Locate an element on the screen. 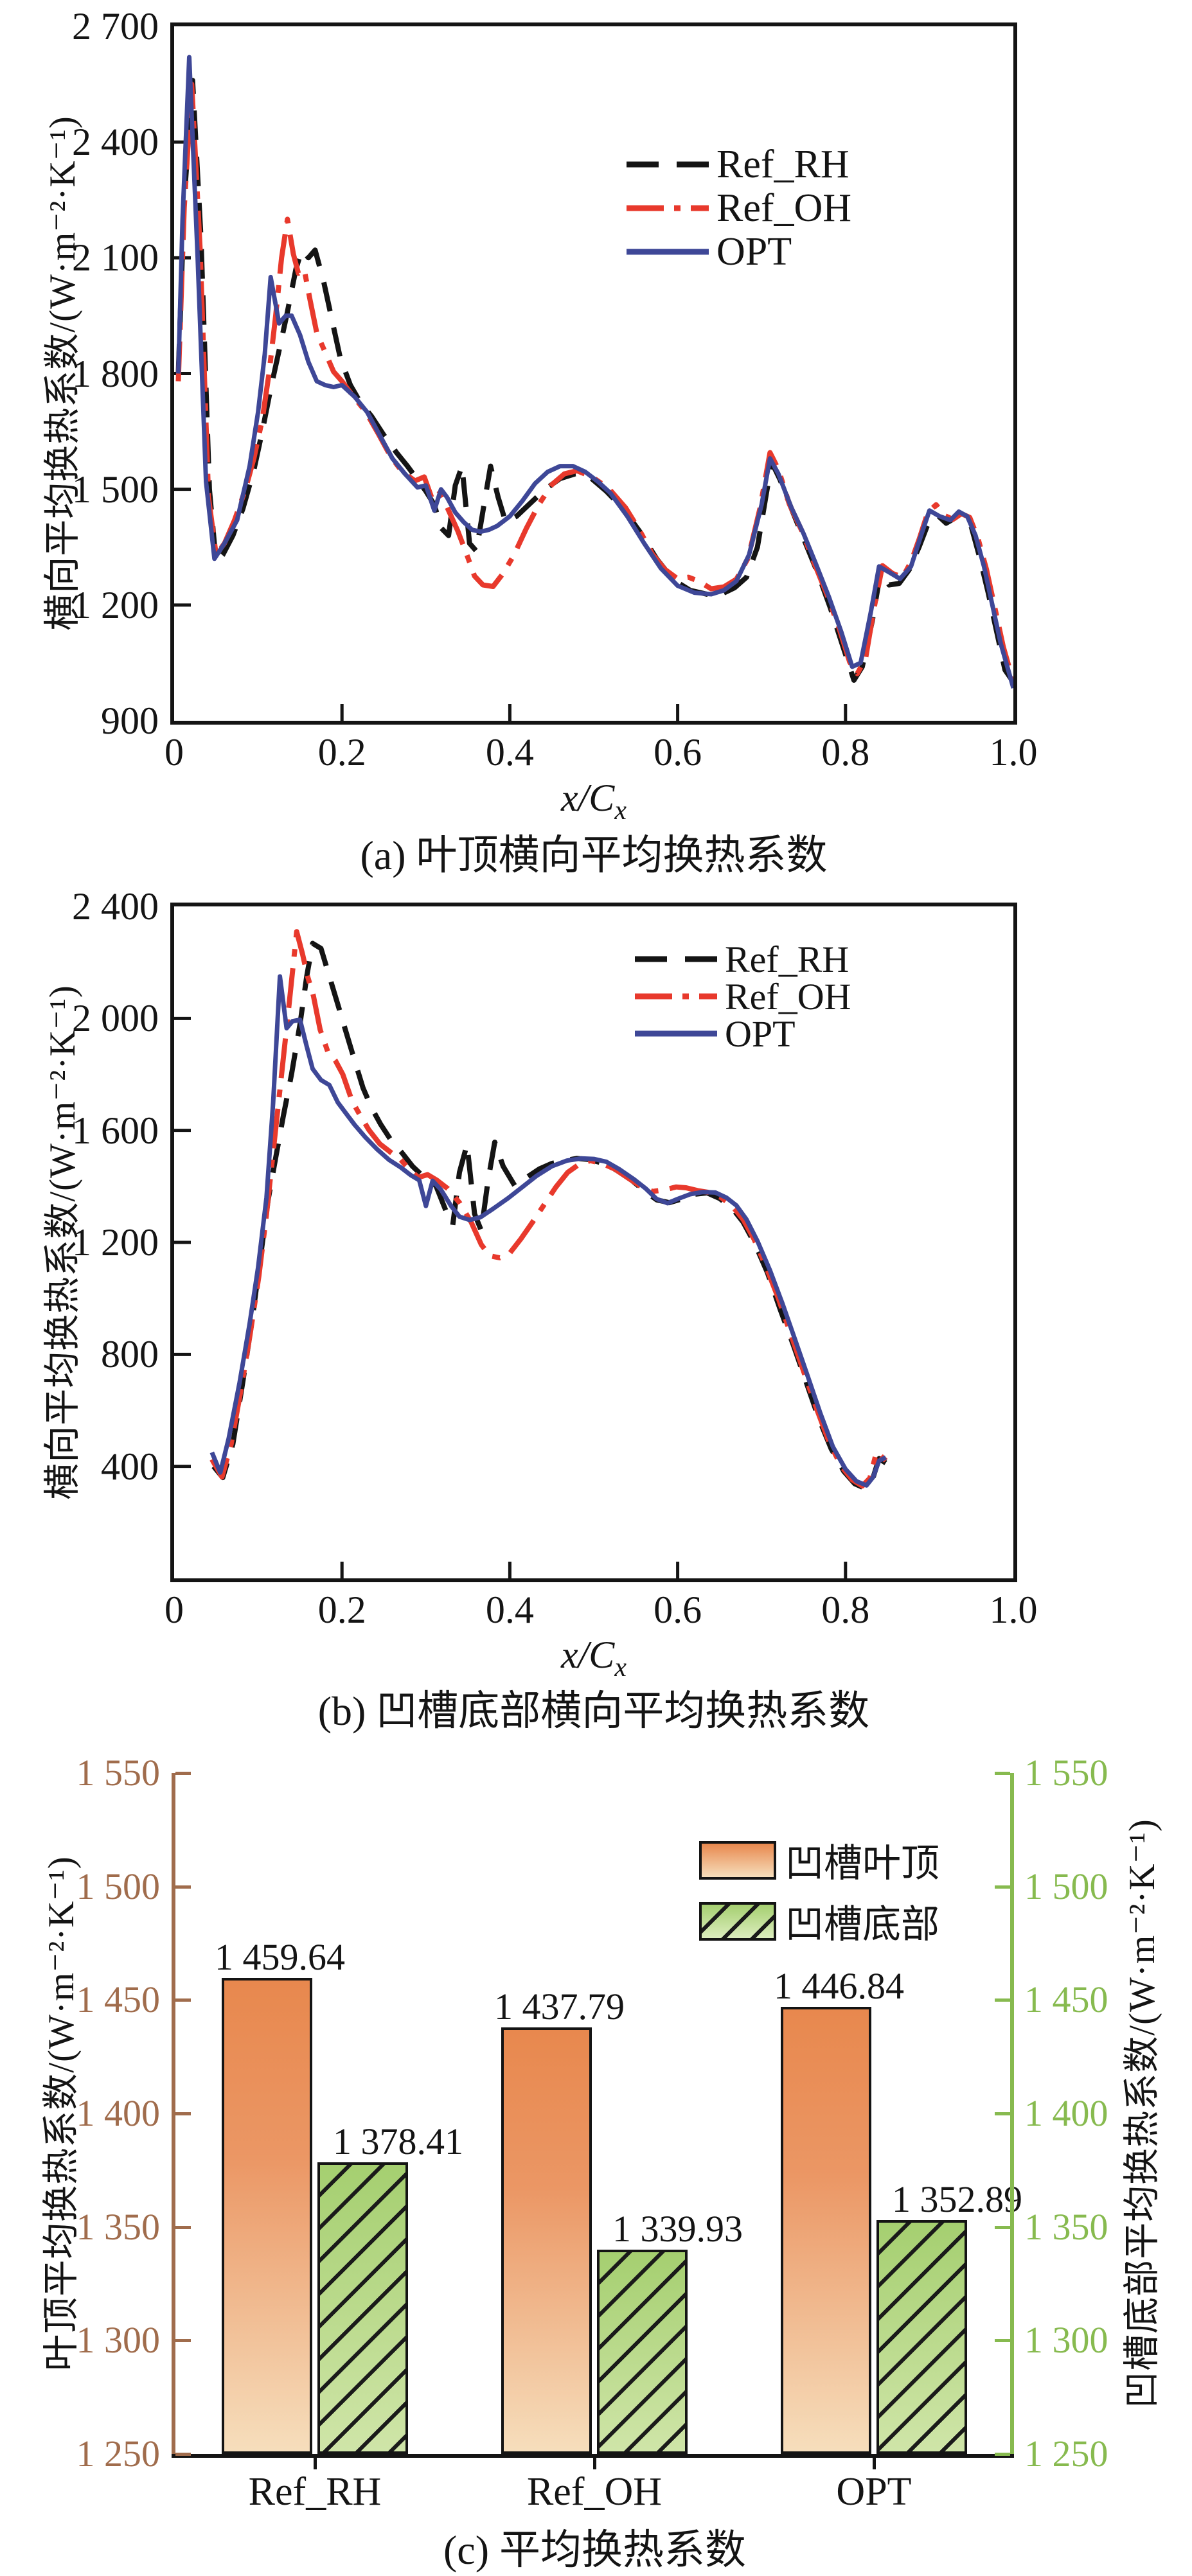  bar-OPT-bottom is located at coordinates (922, 2337).